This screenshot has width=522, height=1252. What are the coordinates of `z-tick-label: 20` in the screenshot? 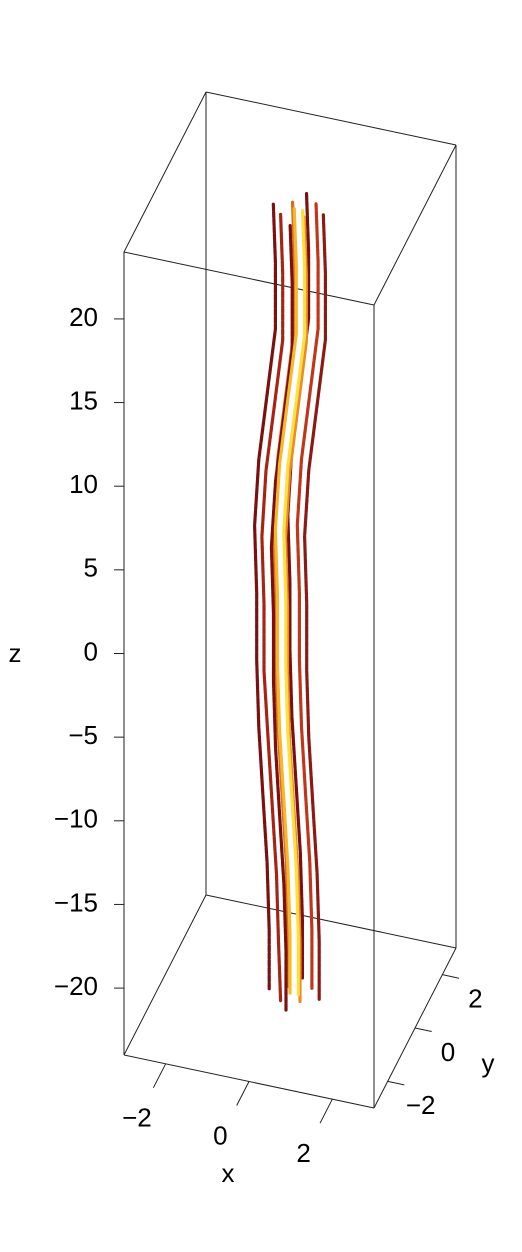 It's located at (83, 317).